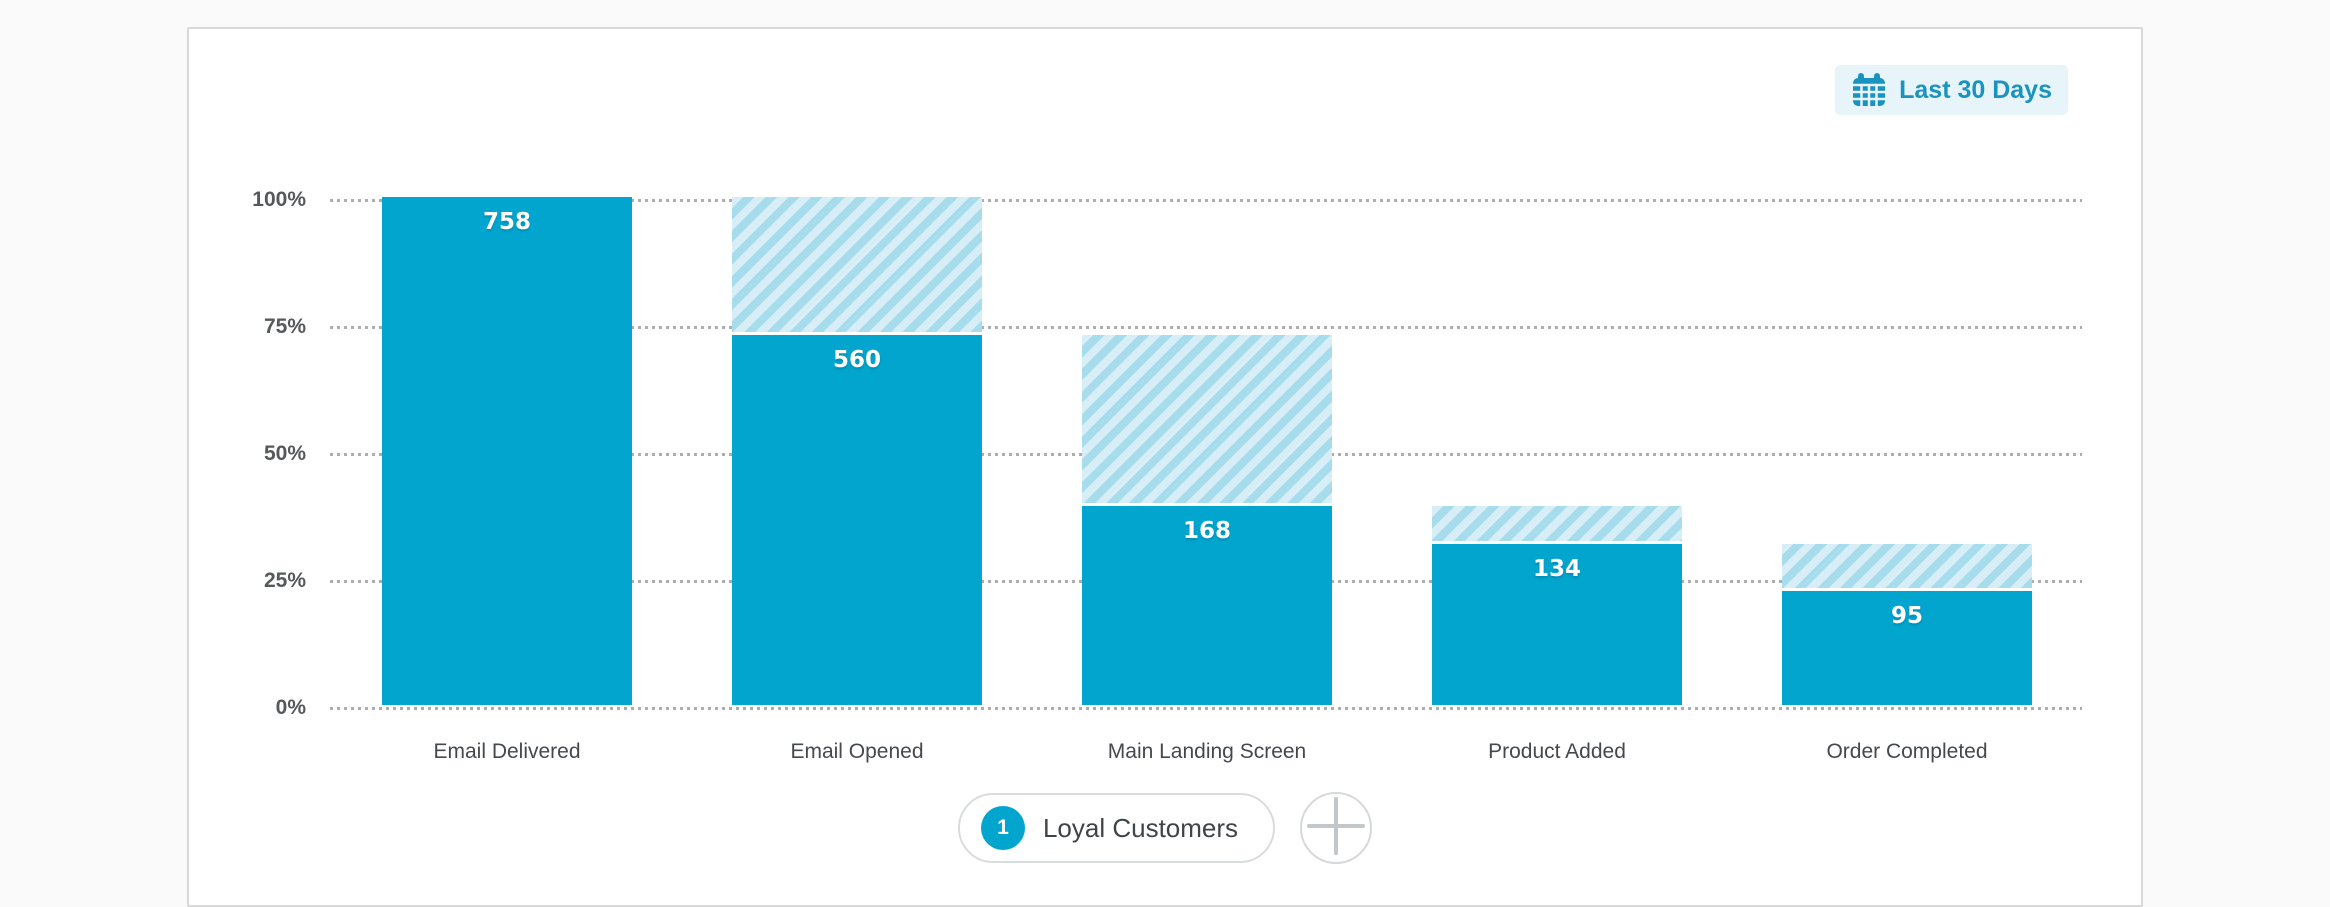 The image size is (2330, 907). Describe the element at coordinates (856, 360) in the screenshot. I see `bar-value-label: 560` at that location.